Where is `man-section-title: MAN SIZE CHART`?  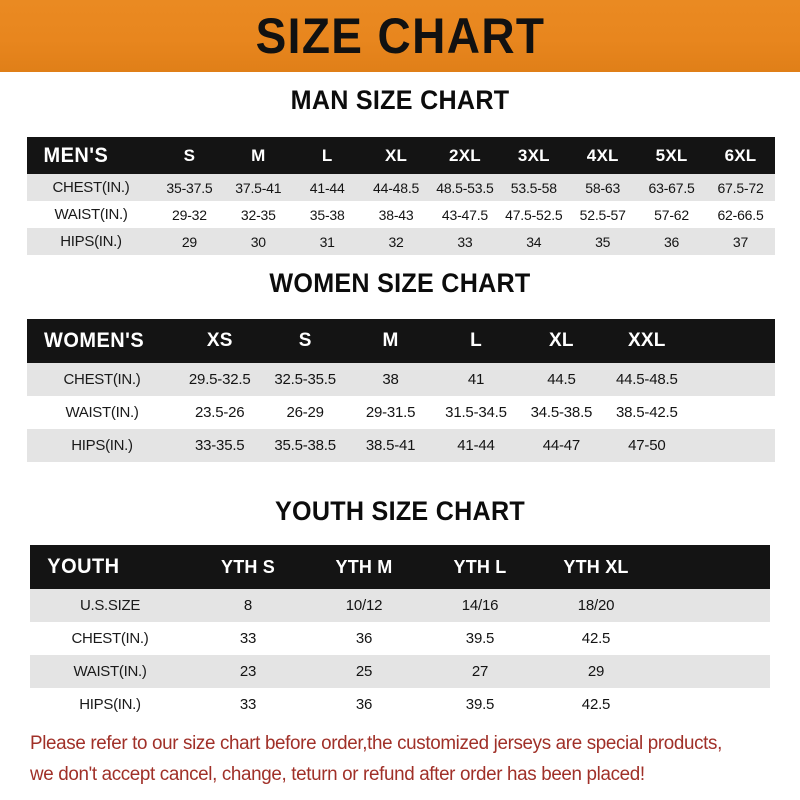 man-section-title: MAN SIZE CHART is located at coordinates (400, 100).